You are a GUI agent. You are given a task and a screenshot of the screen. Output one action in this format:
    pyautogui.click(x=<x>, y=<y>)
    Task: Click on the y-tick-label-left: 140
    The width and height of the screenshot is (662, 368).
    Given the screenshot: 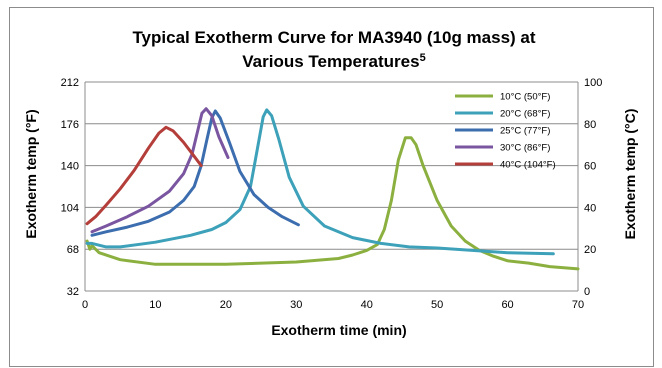 What is the action you would take?
    pyautogui.click(x=70, y=167)
    